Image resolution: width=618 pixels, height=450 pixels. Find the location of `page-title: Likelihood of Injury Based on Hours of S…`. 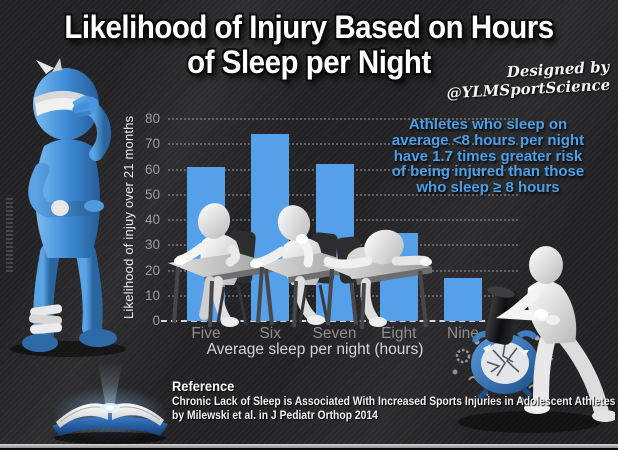

page-title: Likelihood of Injury Based on Hours of S… is located at coordinates (309, 45).